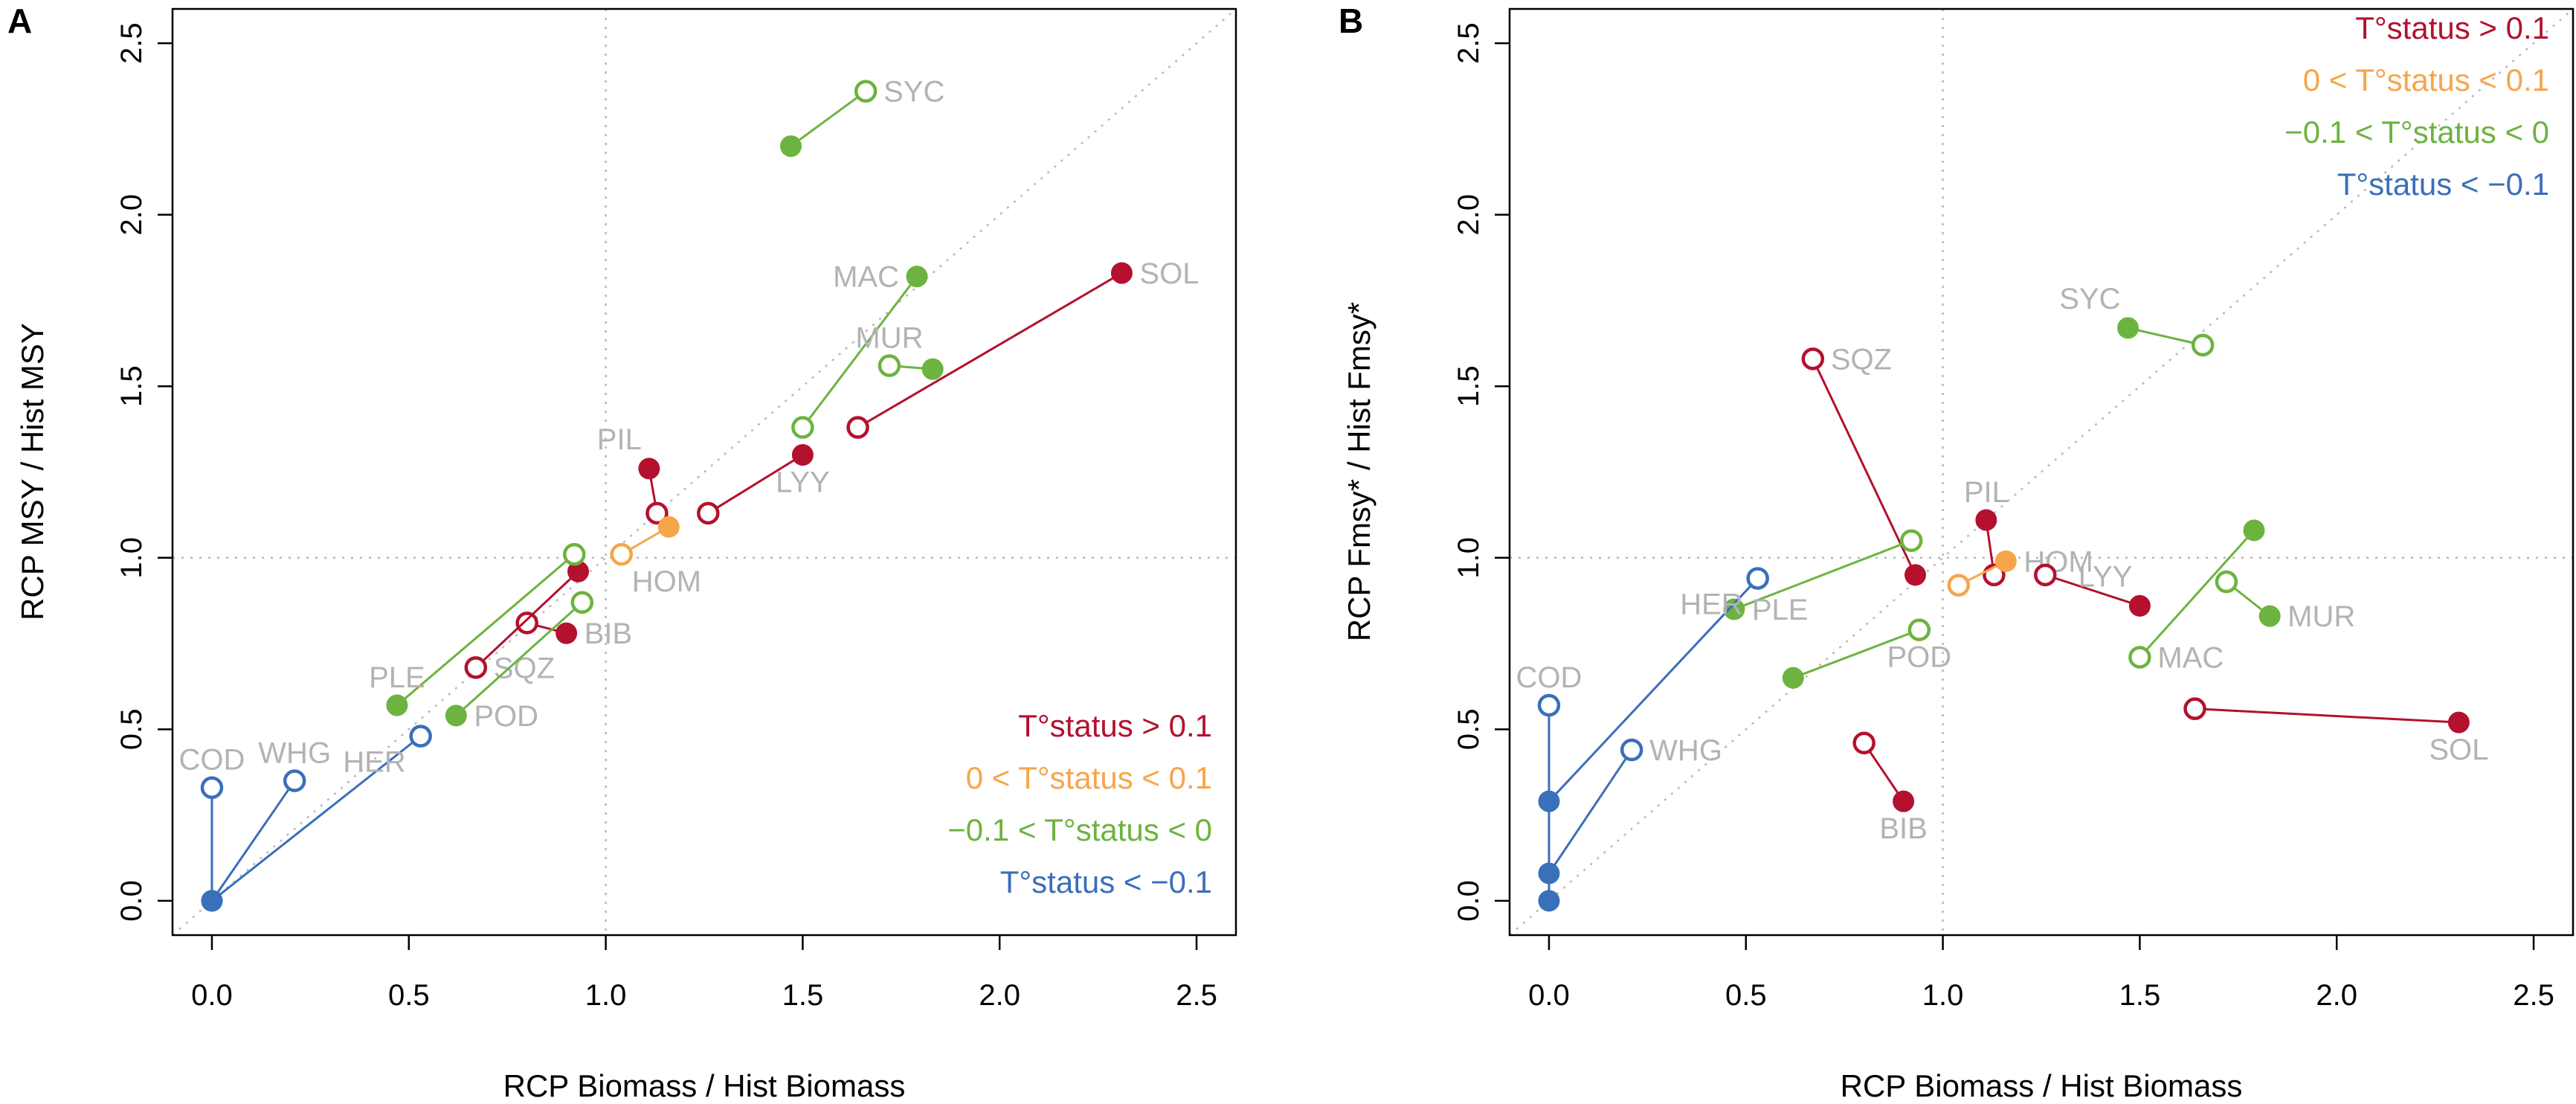 This screenshot has height=1104, width=2576. I want to click on legend-entry: T°status < −0.1, so click(2443, 184).